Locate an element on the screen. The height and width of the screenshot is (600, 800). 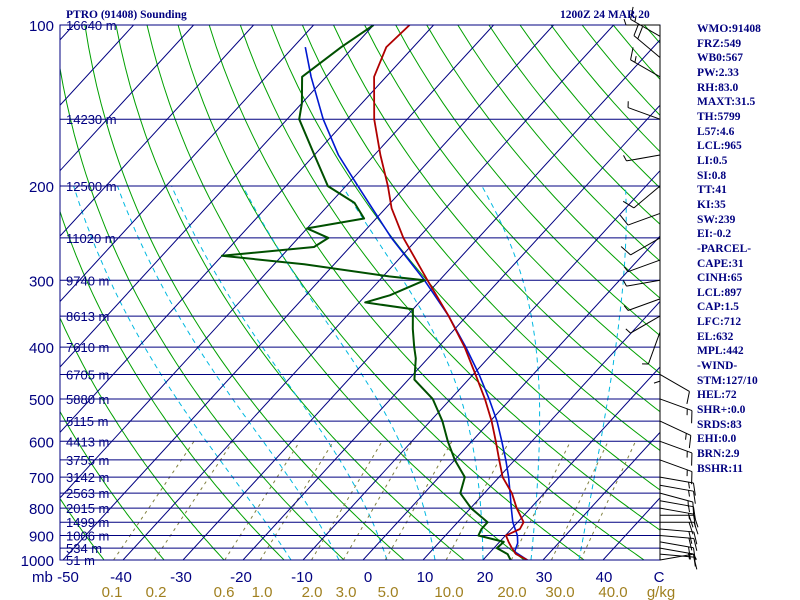
height-label: 7610 m is located at coordinates (87, 347).